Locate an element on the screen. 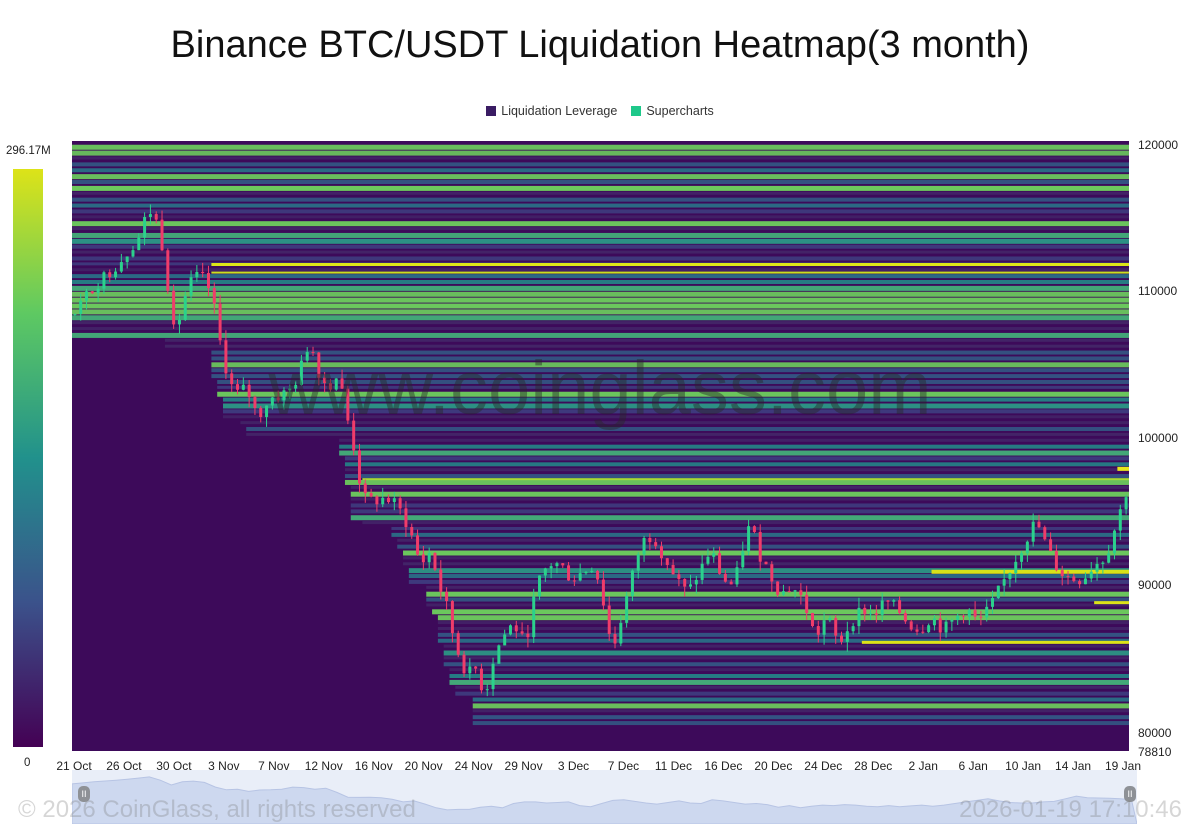  chart-legend: Liquidation Leverage Supercharts is located at coordinates (600, 111).